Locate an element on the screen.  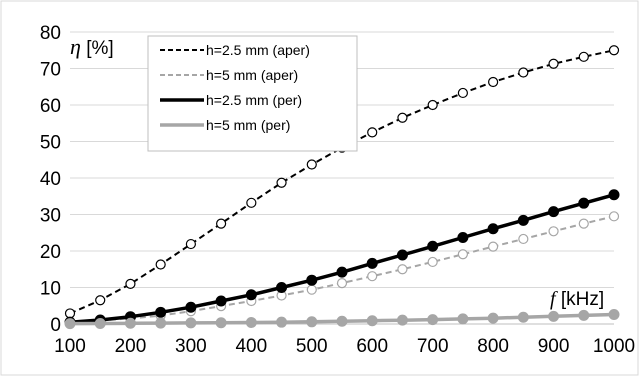
x-tick-label: 200 is located at coordinates (131, 346).